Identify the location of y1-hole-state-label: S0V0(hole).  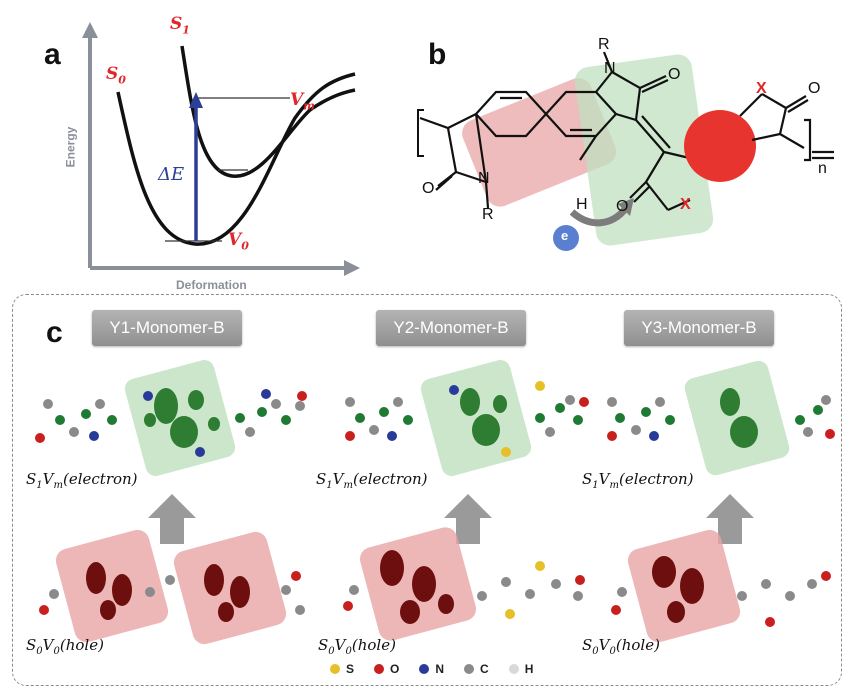
(65, 646).